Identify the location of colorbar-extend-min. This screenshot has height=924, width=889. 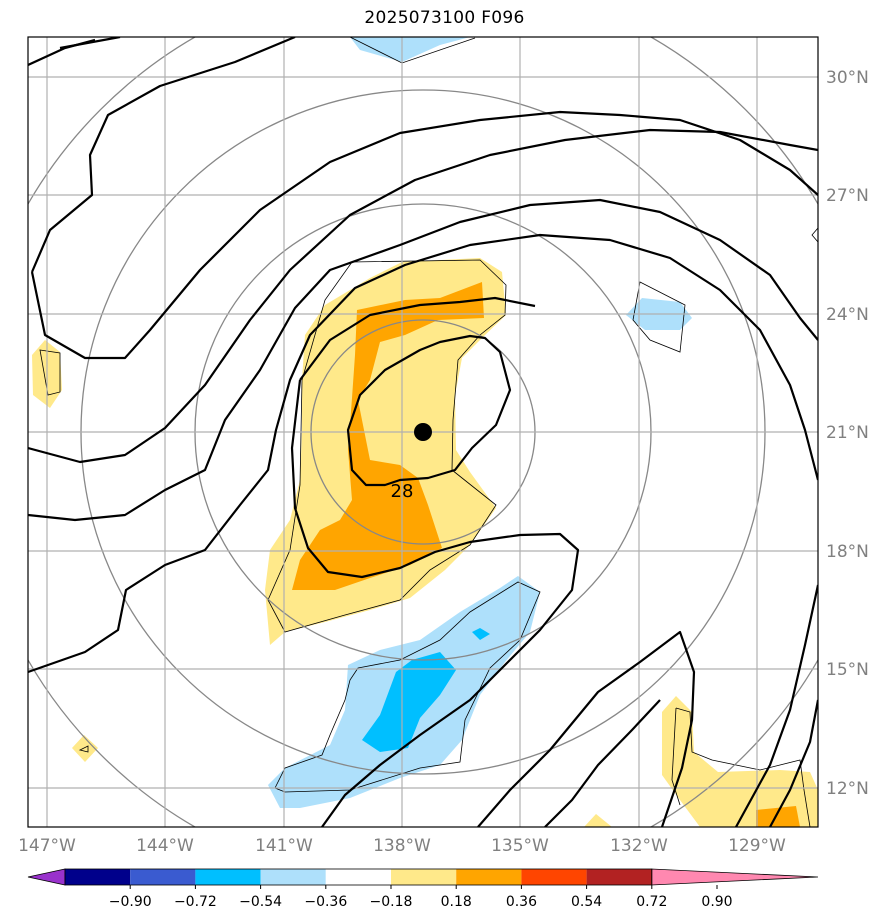
(46, 877).